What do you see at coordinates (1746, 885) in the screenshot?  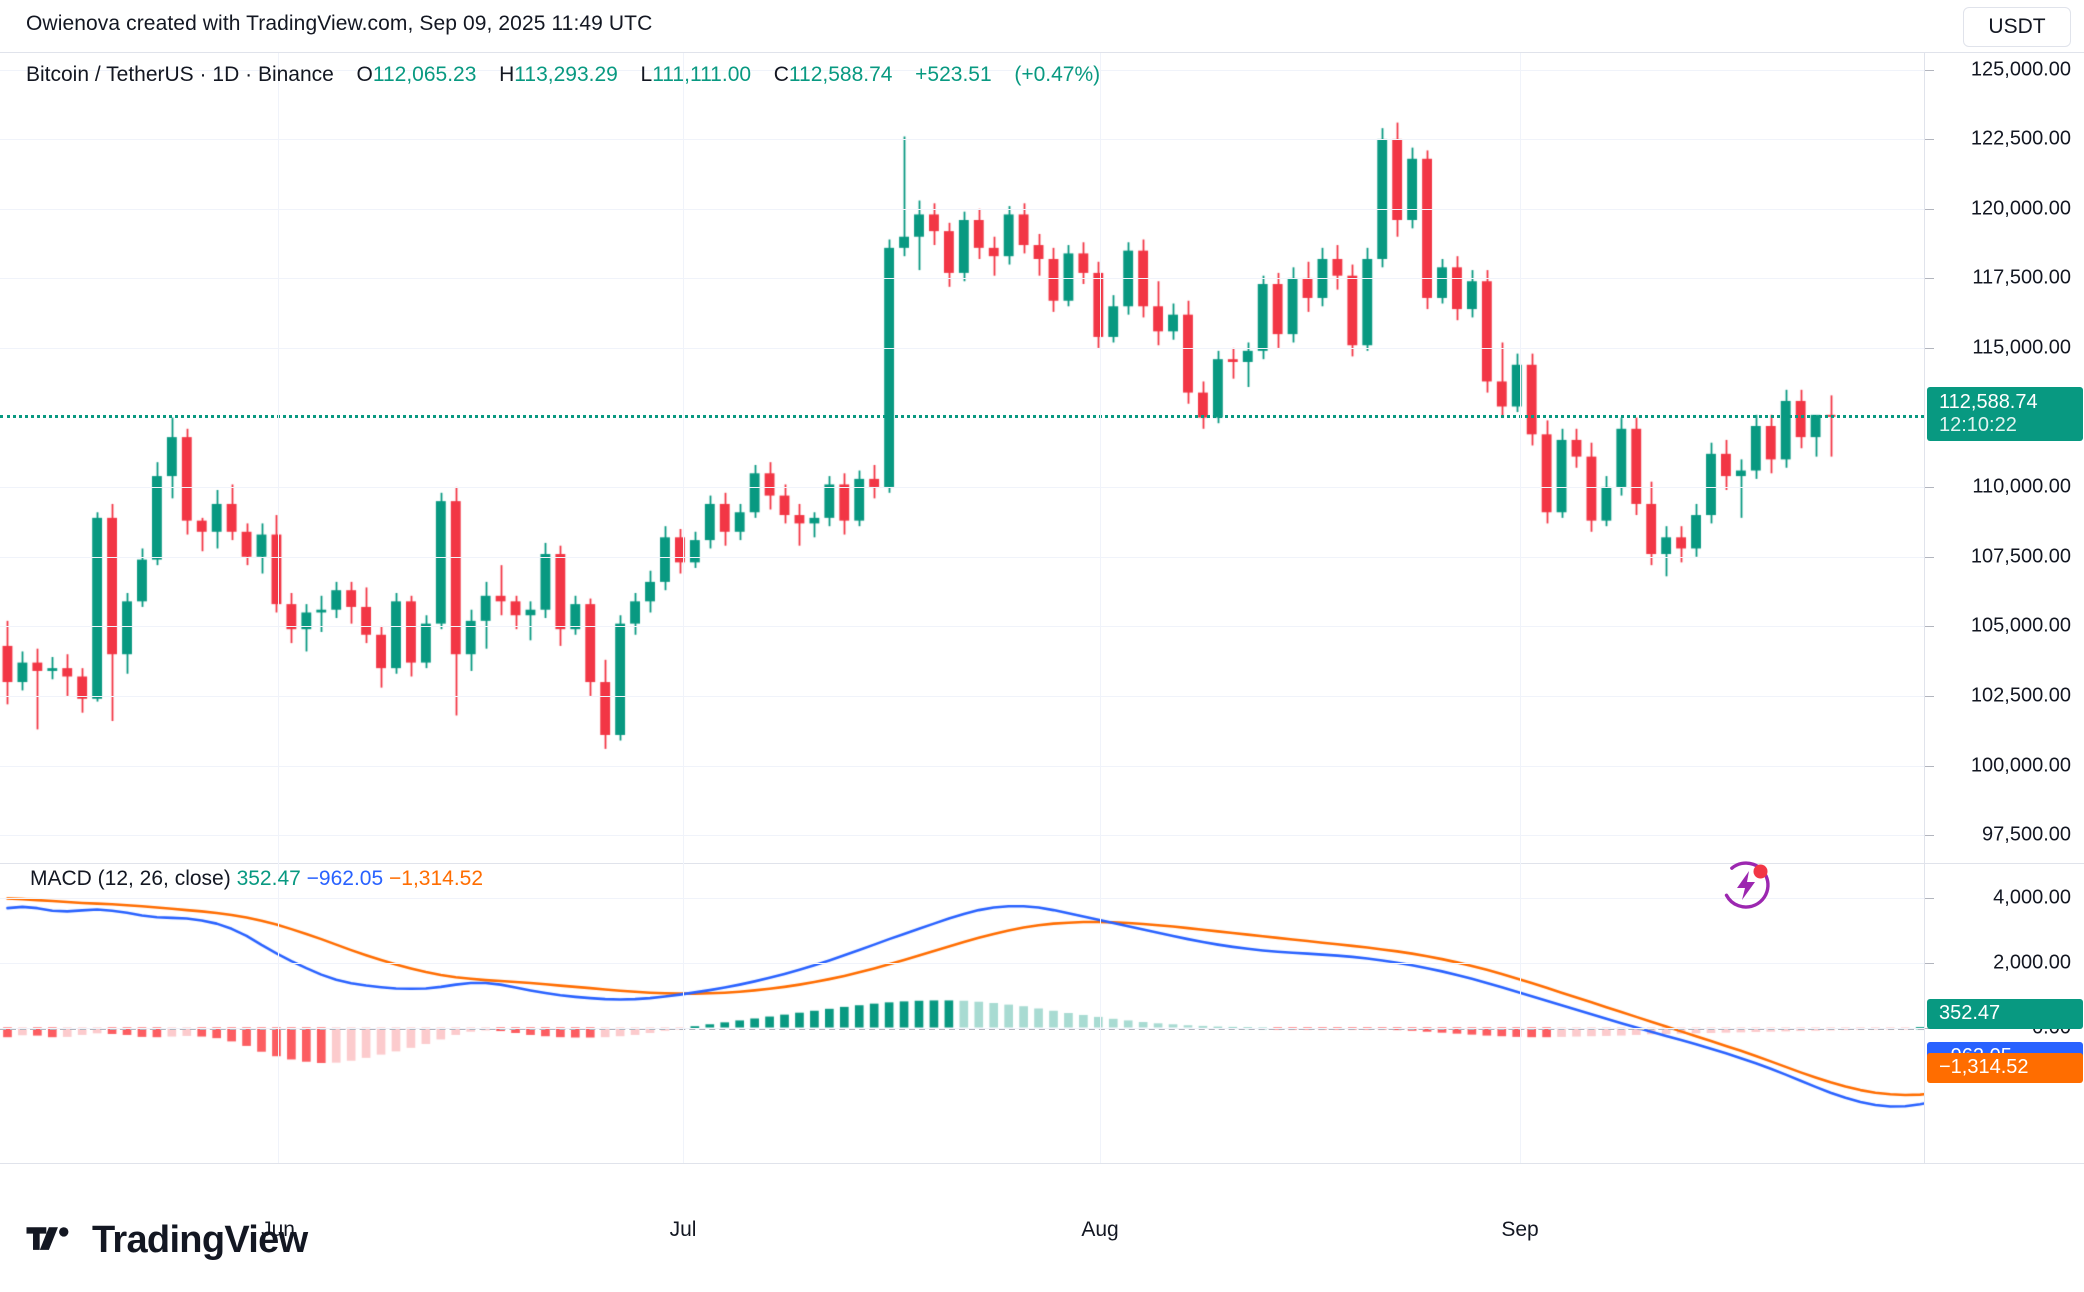 I see `lightning-circle-icon` at bounding box center [1746, 885].